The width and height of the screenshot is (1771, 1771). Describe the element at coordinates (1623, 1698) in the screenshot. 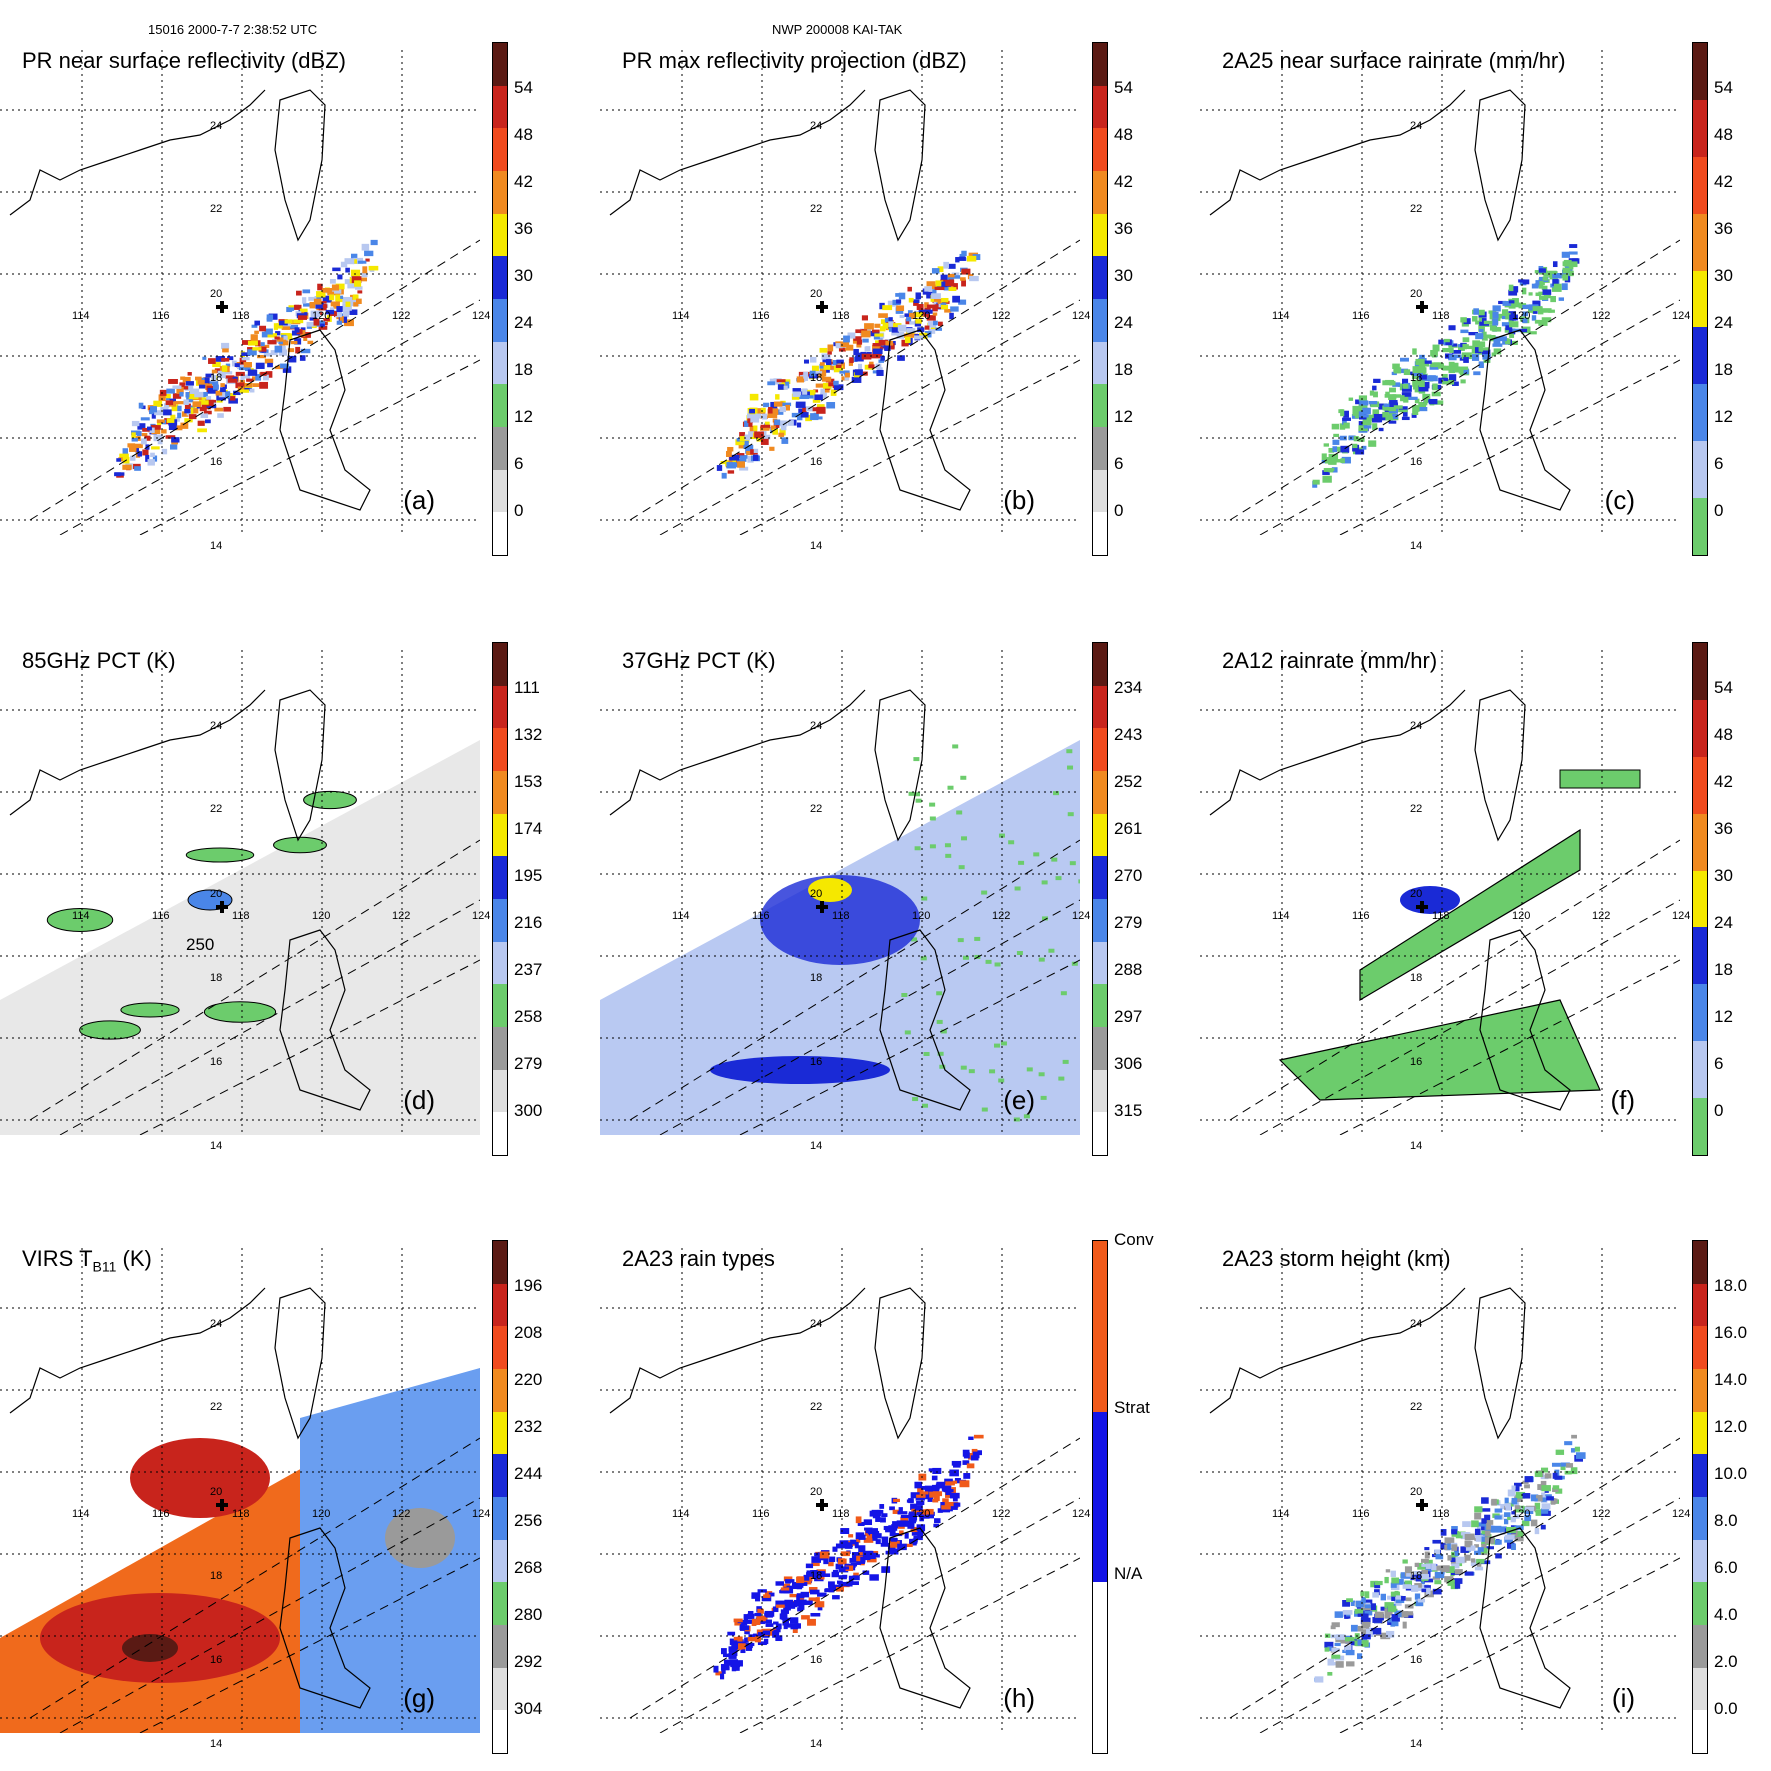

I see `panel-label: (i)` at that location.